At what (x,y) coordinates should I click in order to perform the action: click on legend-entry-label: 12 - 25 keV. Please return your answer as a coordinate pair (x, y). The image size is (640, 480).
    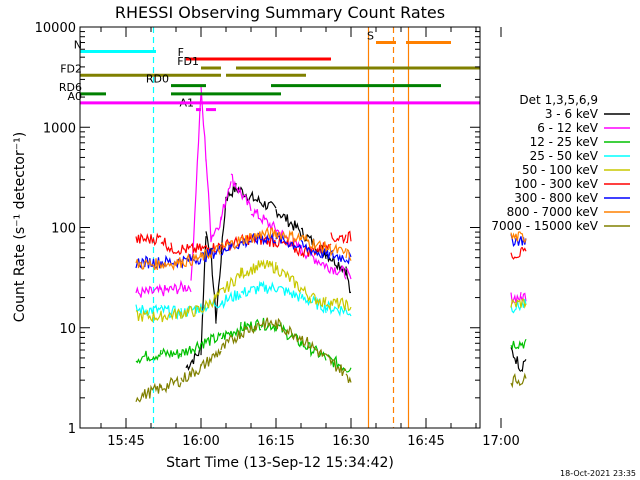
    Looking at the image, I should click on (564, 142).